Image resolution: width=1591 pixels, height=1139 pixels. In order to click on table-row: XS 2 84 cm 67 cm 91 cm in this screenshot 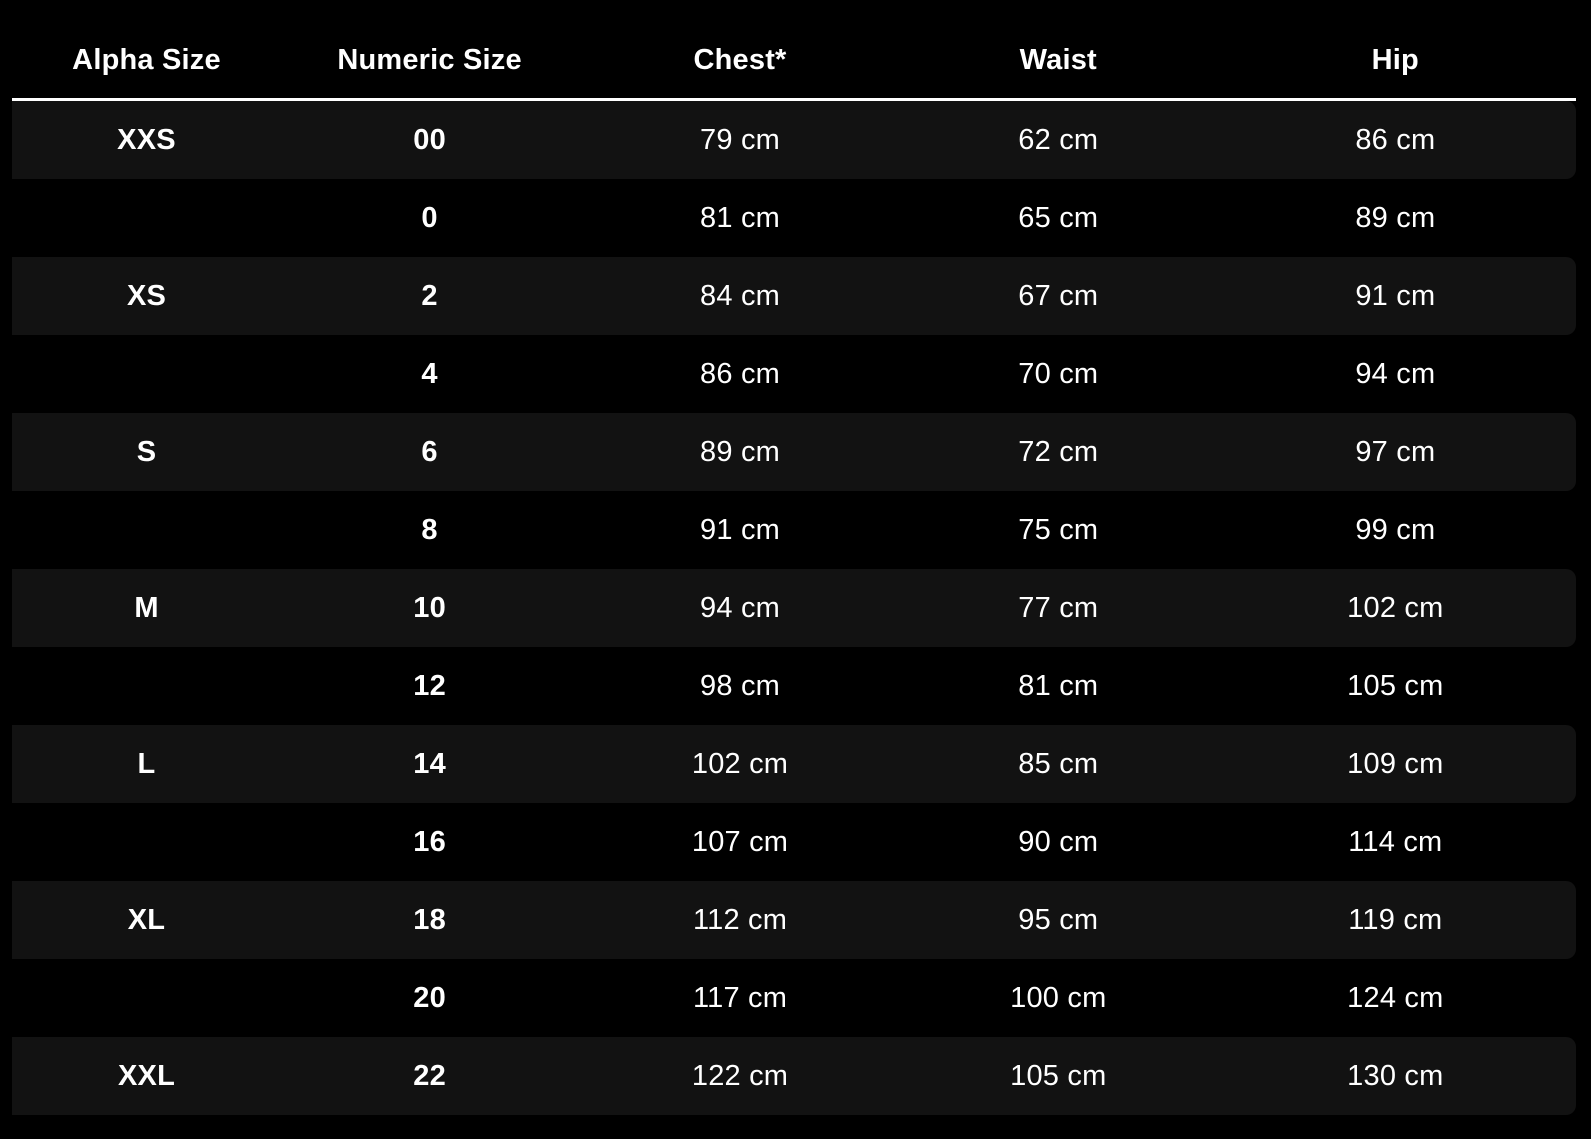, I will do `click(794, 296)`.